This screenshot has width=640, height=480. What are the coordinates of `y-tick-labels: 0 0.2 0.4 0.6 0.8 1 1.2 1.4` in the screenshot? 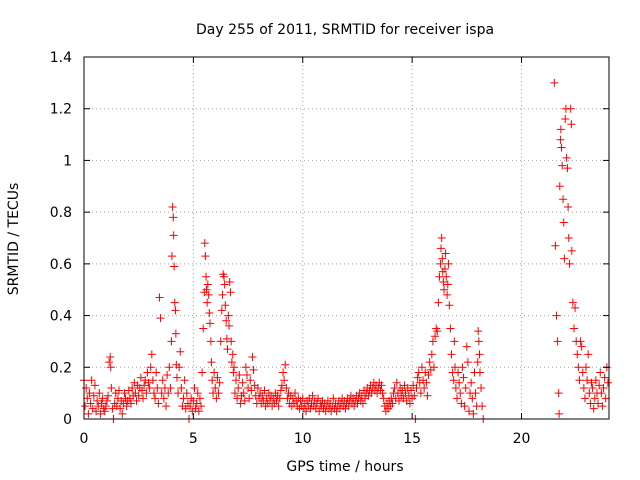 It's located at (61, 239).